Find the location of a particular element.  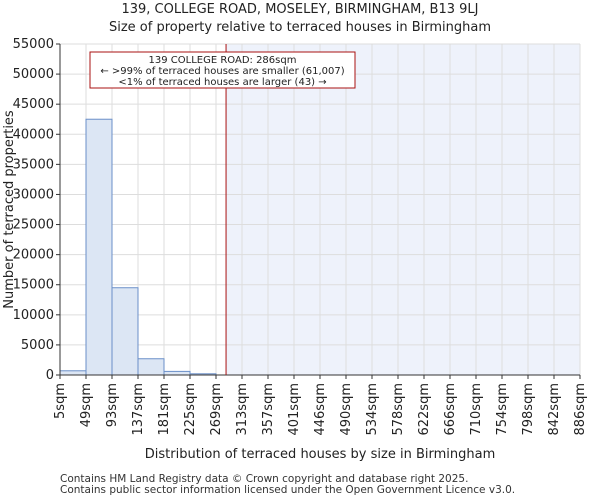

x-tick-label: 578sqm is located at coordinates (398, 409).